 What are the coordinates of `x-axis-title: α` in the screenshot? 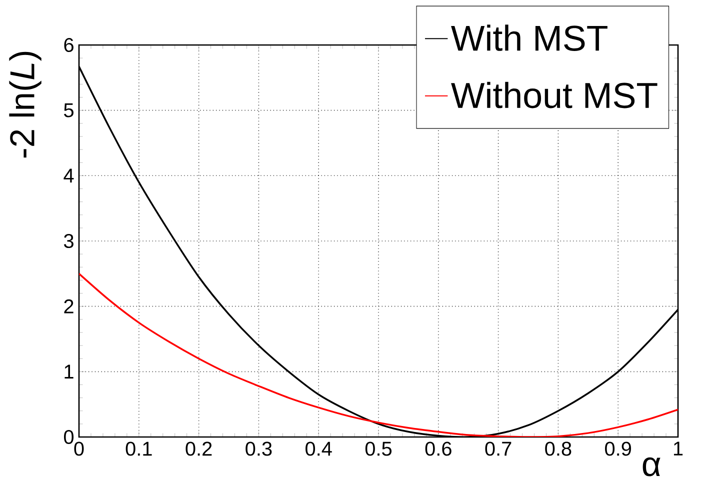 It's located at (651, 466).